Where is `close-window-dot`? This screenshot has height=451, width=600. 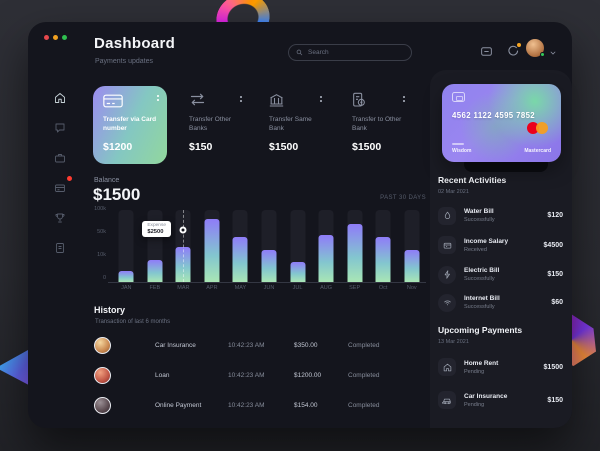
close-window-dot is located at coordinates (46, 37).